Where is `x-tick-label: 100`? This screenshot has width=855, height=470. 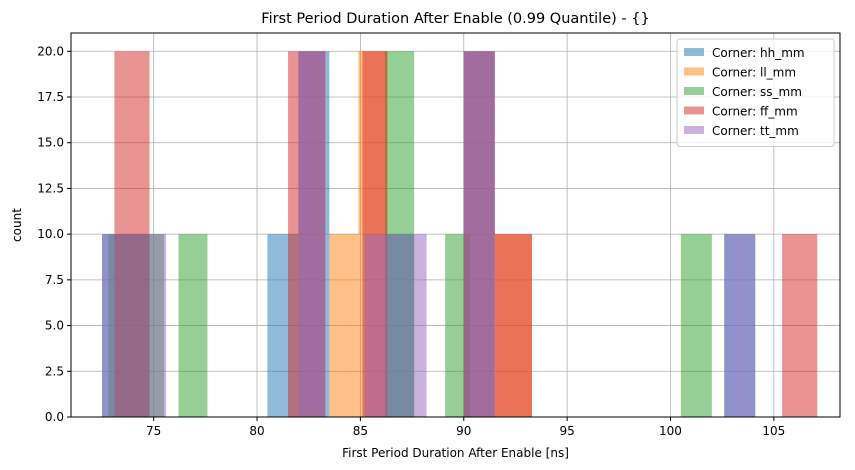
x-tick-label: 100 is located at coordinates (670, 431).